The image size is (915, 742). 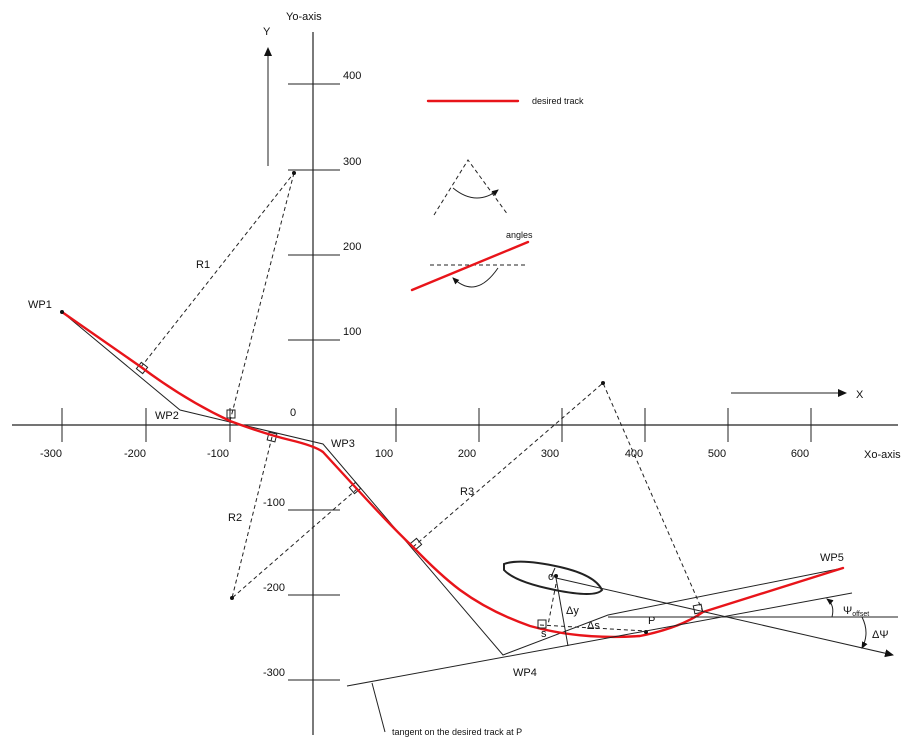 What do you see at coordinates (352, 332) in the screenshot?
I see `y-tick-label: 100` at bounding box center [352, 332].